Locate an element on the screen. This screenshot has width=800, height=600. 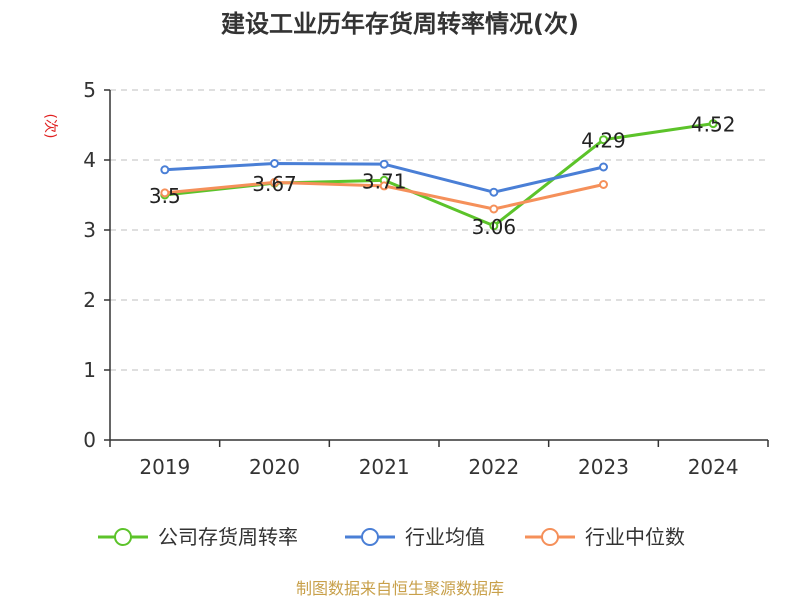
y-tick-label: 3 is located at coordinates (89, 230).